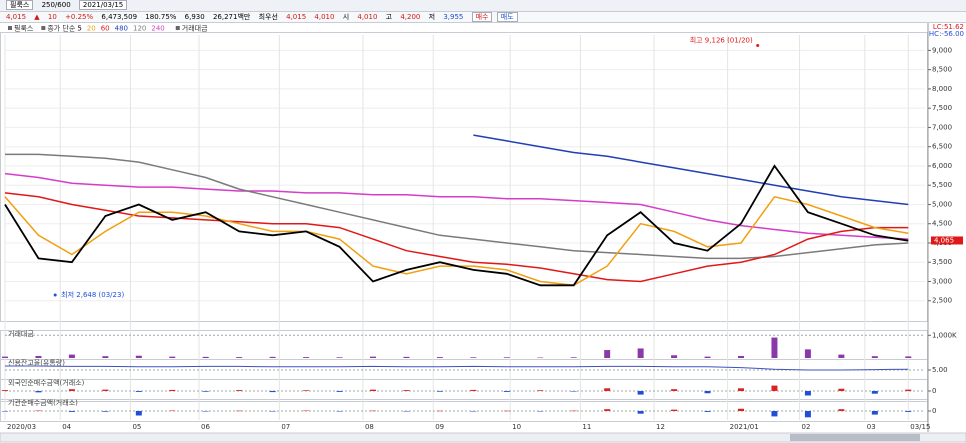 The width and height of the screenshot is (966, 443). I want to click on high-label: 고, so click(389, 17).